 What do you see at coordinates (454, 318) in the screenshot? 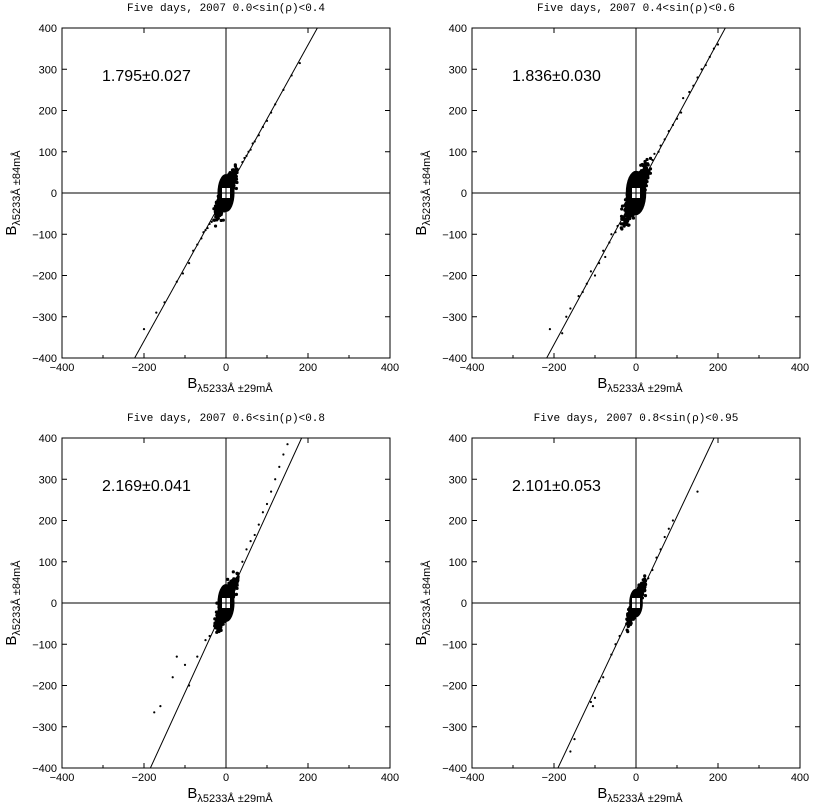
I see `y-tick-label: −300` at bounding box center [454, 318].